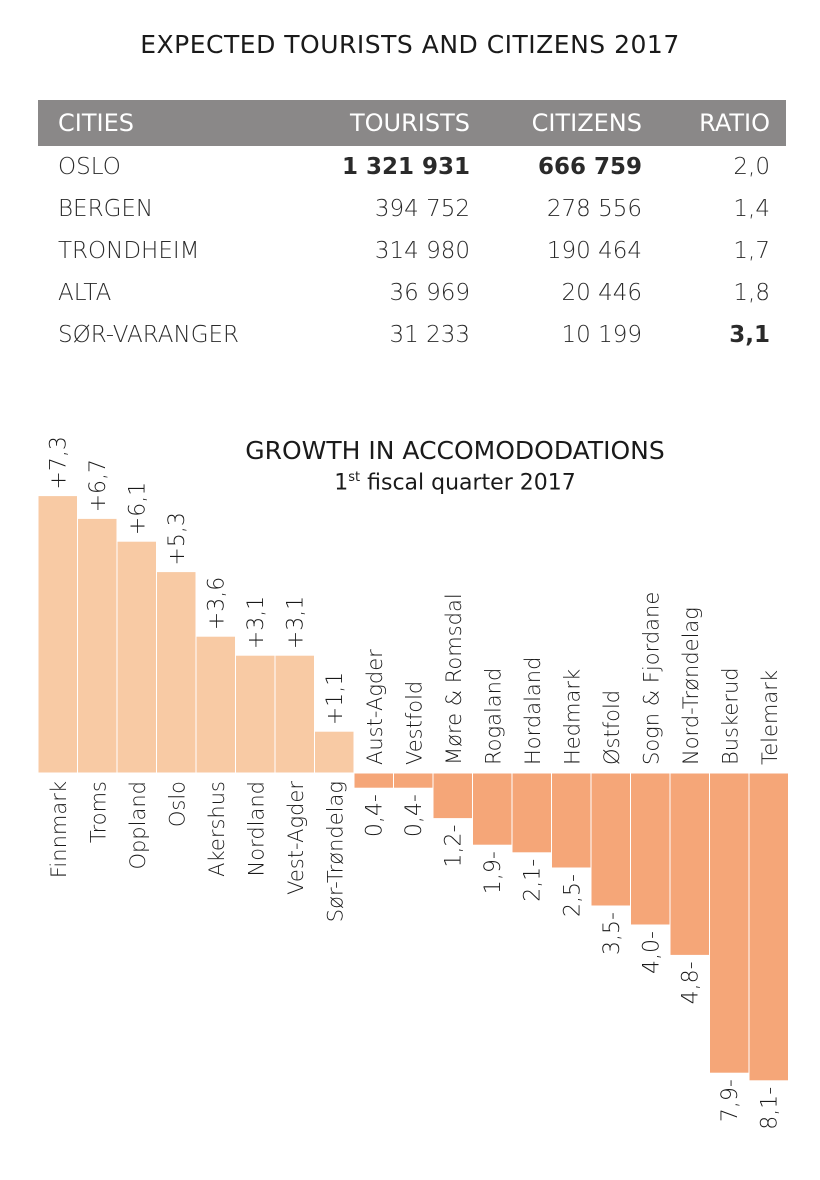  What do you see at coordinates (255, 714) in the screenshot?
I see `bar-nordland` at bounding box center [255, 714].